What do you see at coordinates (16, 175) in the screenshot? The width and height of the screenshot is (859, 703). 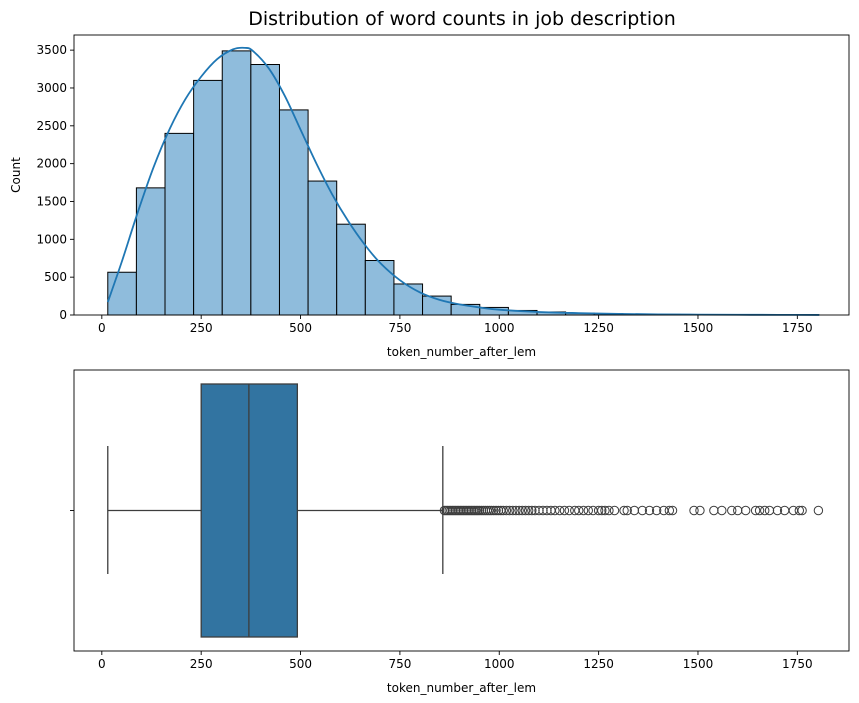 I see `histogram-y-axis-label: Count` at bounding box center [16, 175].